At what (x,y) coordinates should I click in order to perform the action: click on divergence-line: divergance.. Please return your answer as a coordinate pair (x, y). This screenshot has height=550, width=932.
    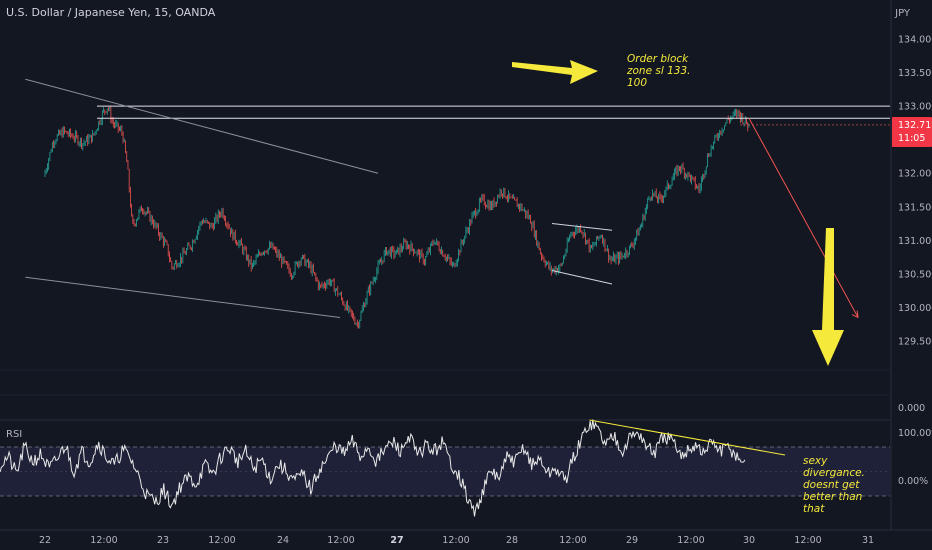
    Looking at the image, I should click on (834, 473).